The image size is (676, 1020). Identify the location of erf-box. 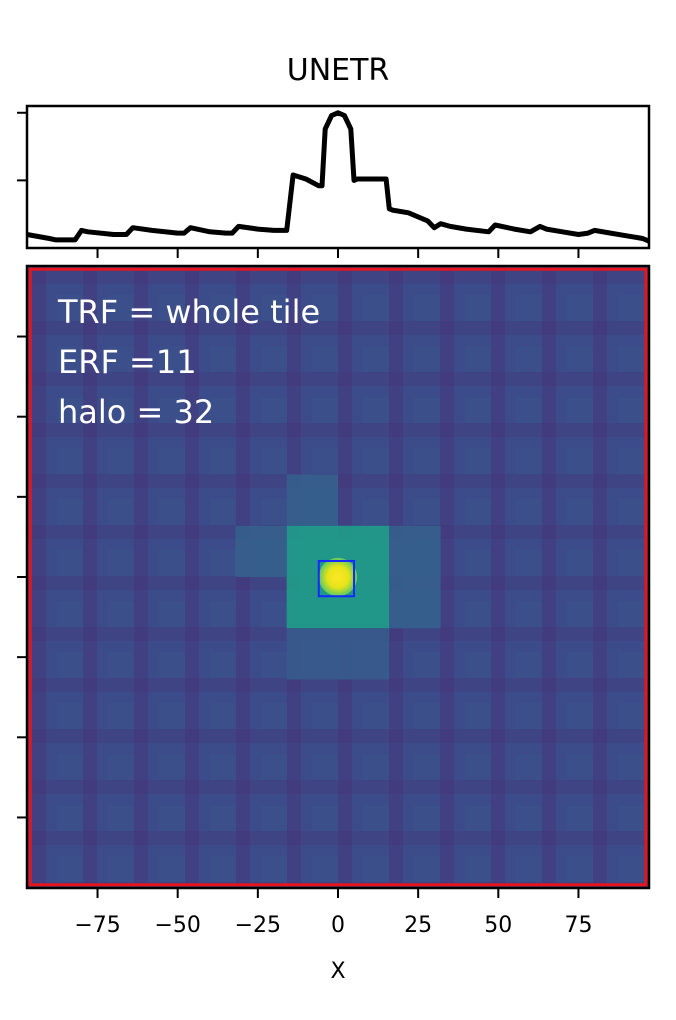
(336, 578).